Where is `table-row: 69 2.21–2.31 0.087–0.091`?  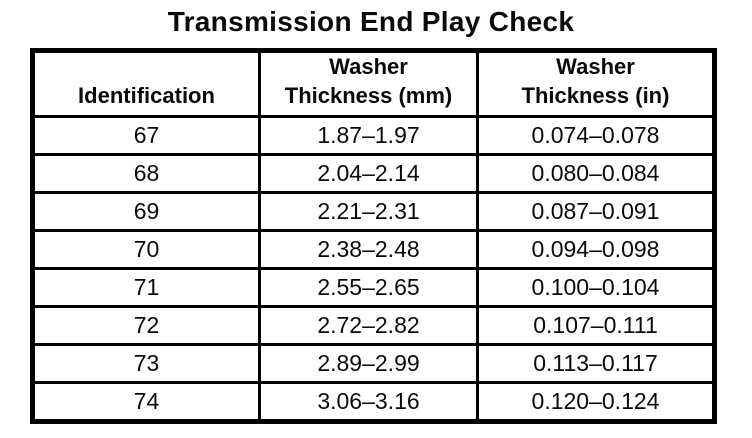
table-row: 69 2.21–2.31 0.087–0.091 is located at coordinates (373, 212).